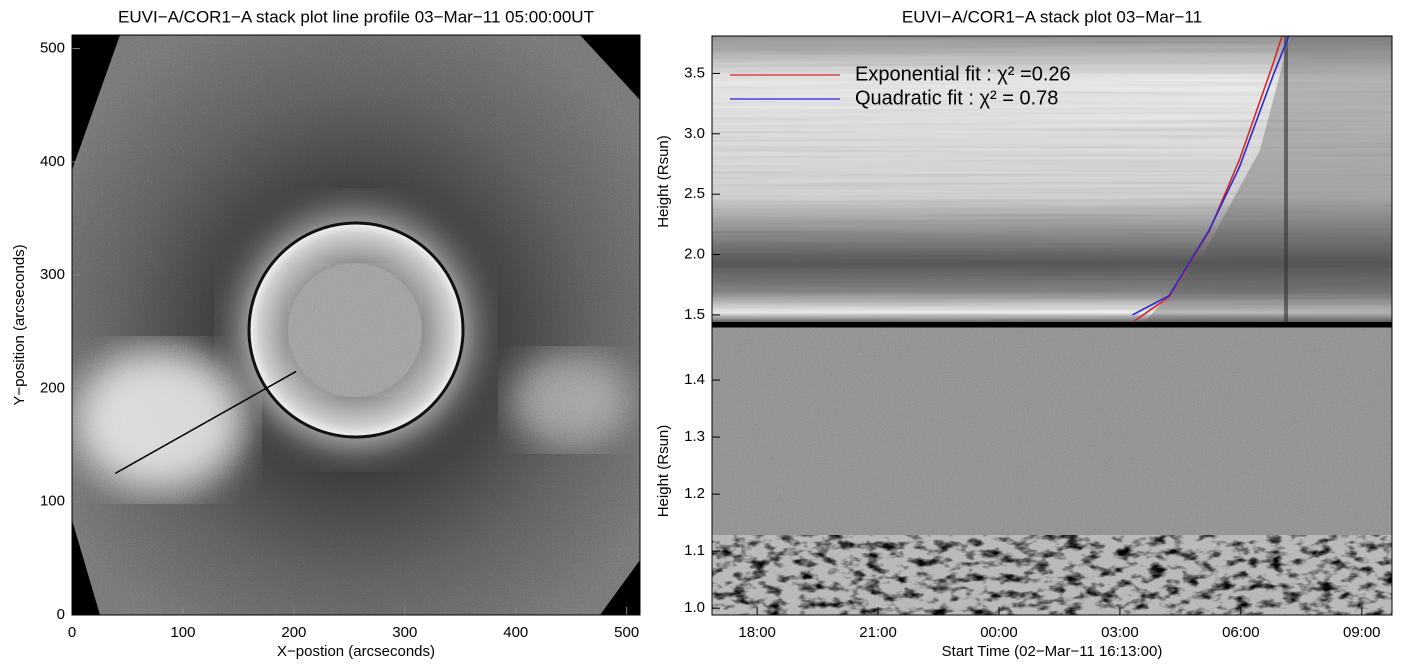 Image resolution: width=1401 pixels, height=665 pixels. What do you see at coordinates (1241, 632) in the screenshot?
I see `x-tick-label: 06:00` at bounding box center [1241, 632].